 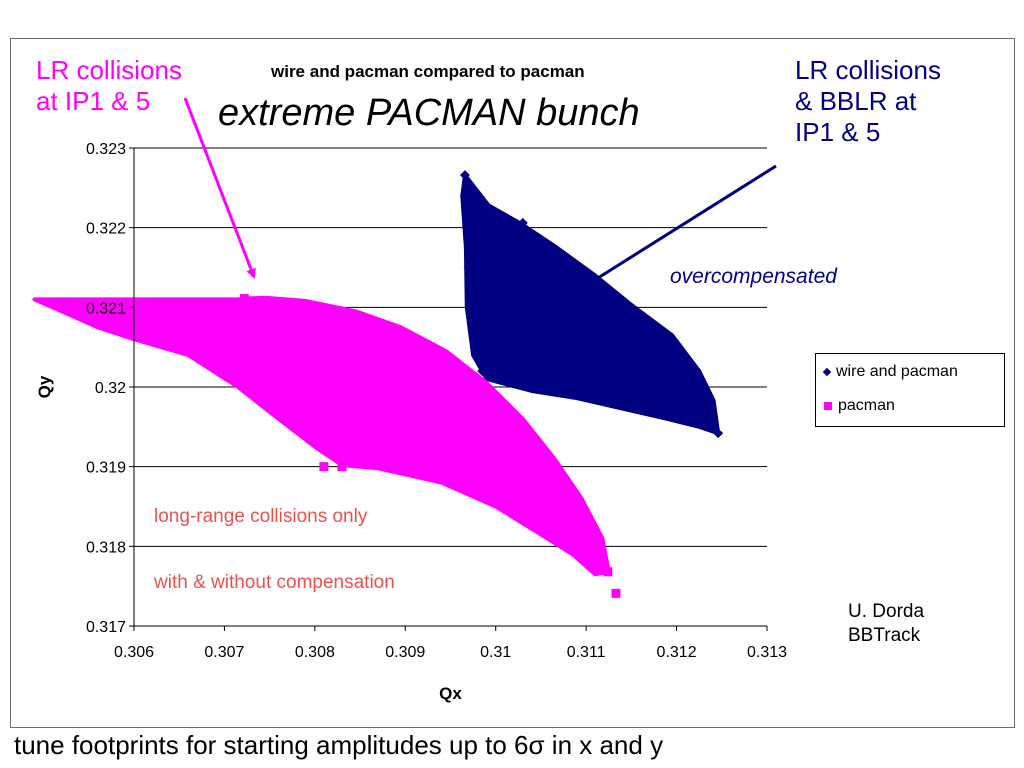 What do you see at coordinates (219, 188) in the screenshot?
I see `arrow-to-pacman` at bounding box center [219, 188].